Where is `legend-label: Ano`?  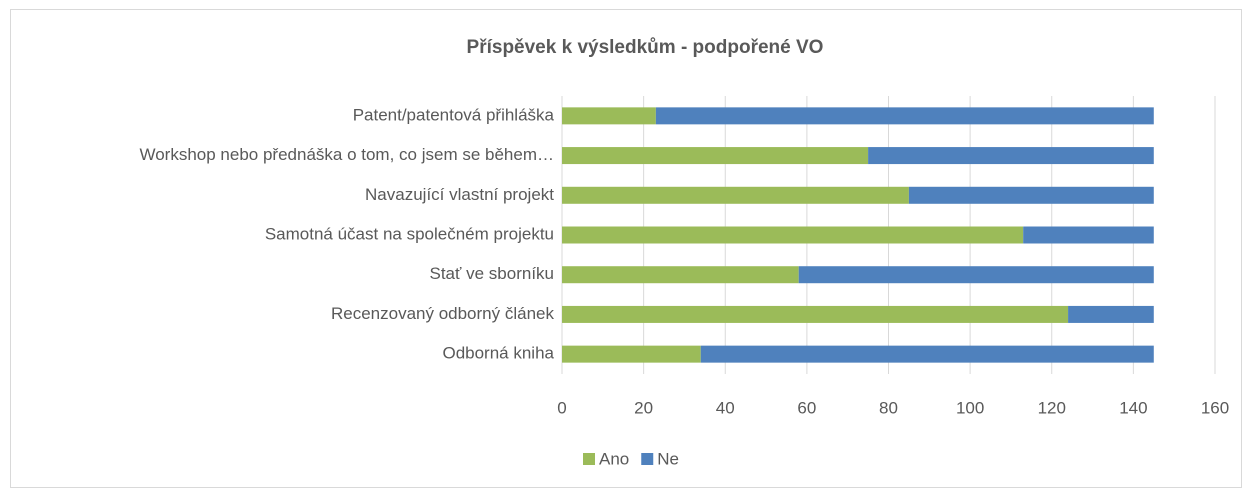
legend-label: Ano is located at coordinates (614, 458).